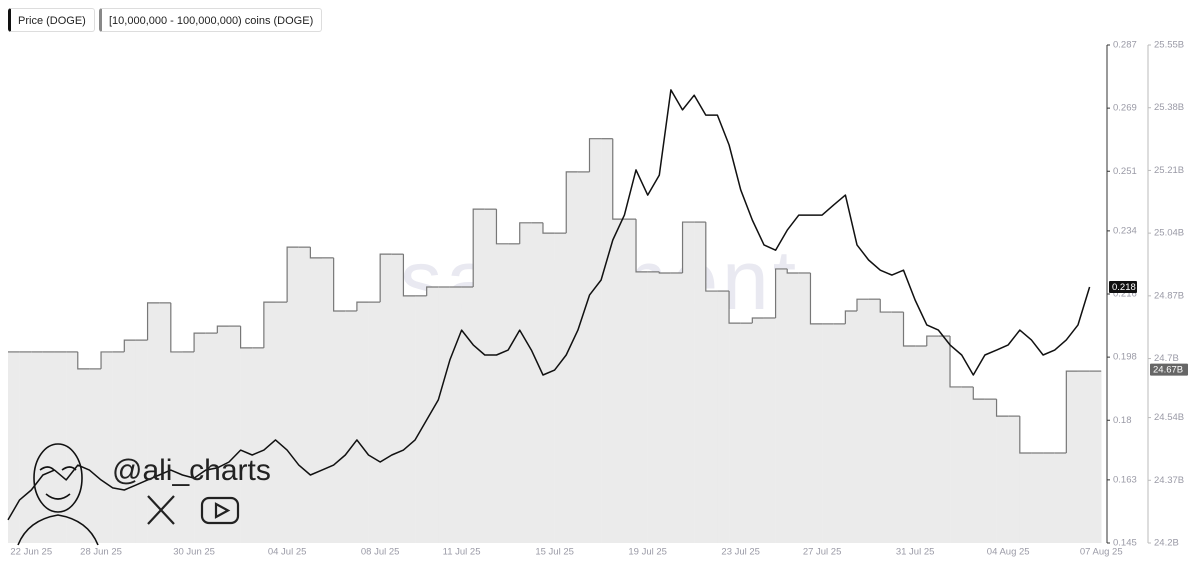  What do you see at coordinates (51, 20) in the screenshot?
I see `legend-item: Price (DOGE)` at bounding box center [51, 20].